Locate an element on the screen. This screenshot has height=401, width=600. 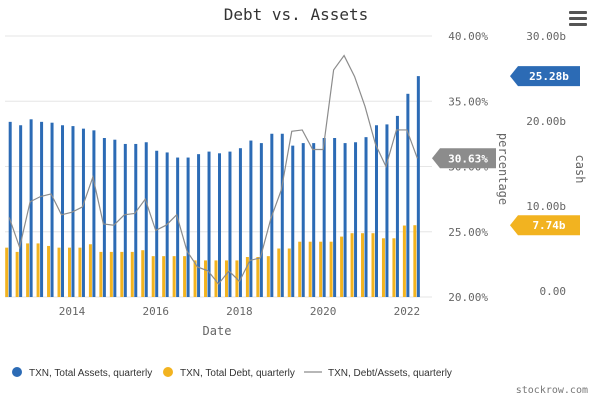
x-tick-label: 2016 is located at coordinates (155, 311).